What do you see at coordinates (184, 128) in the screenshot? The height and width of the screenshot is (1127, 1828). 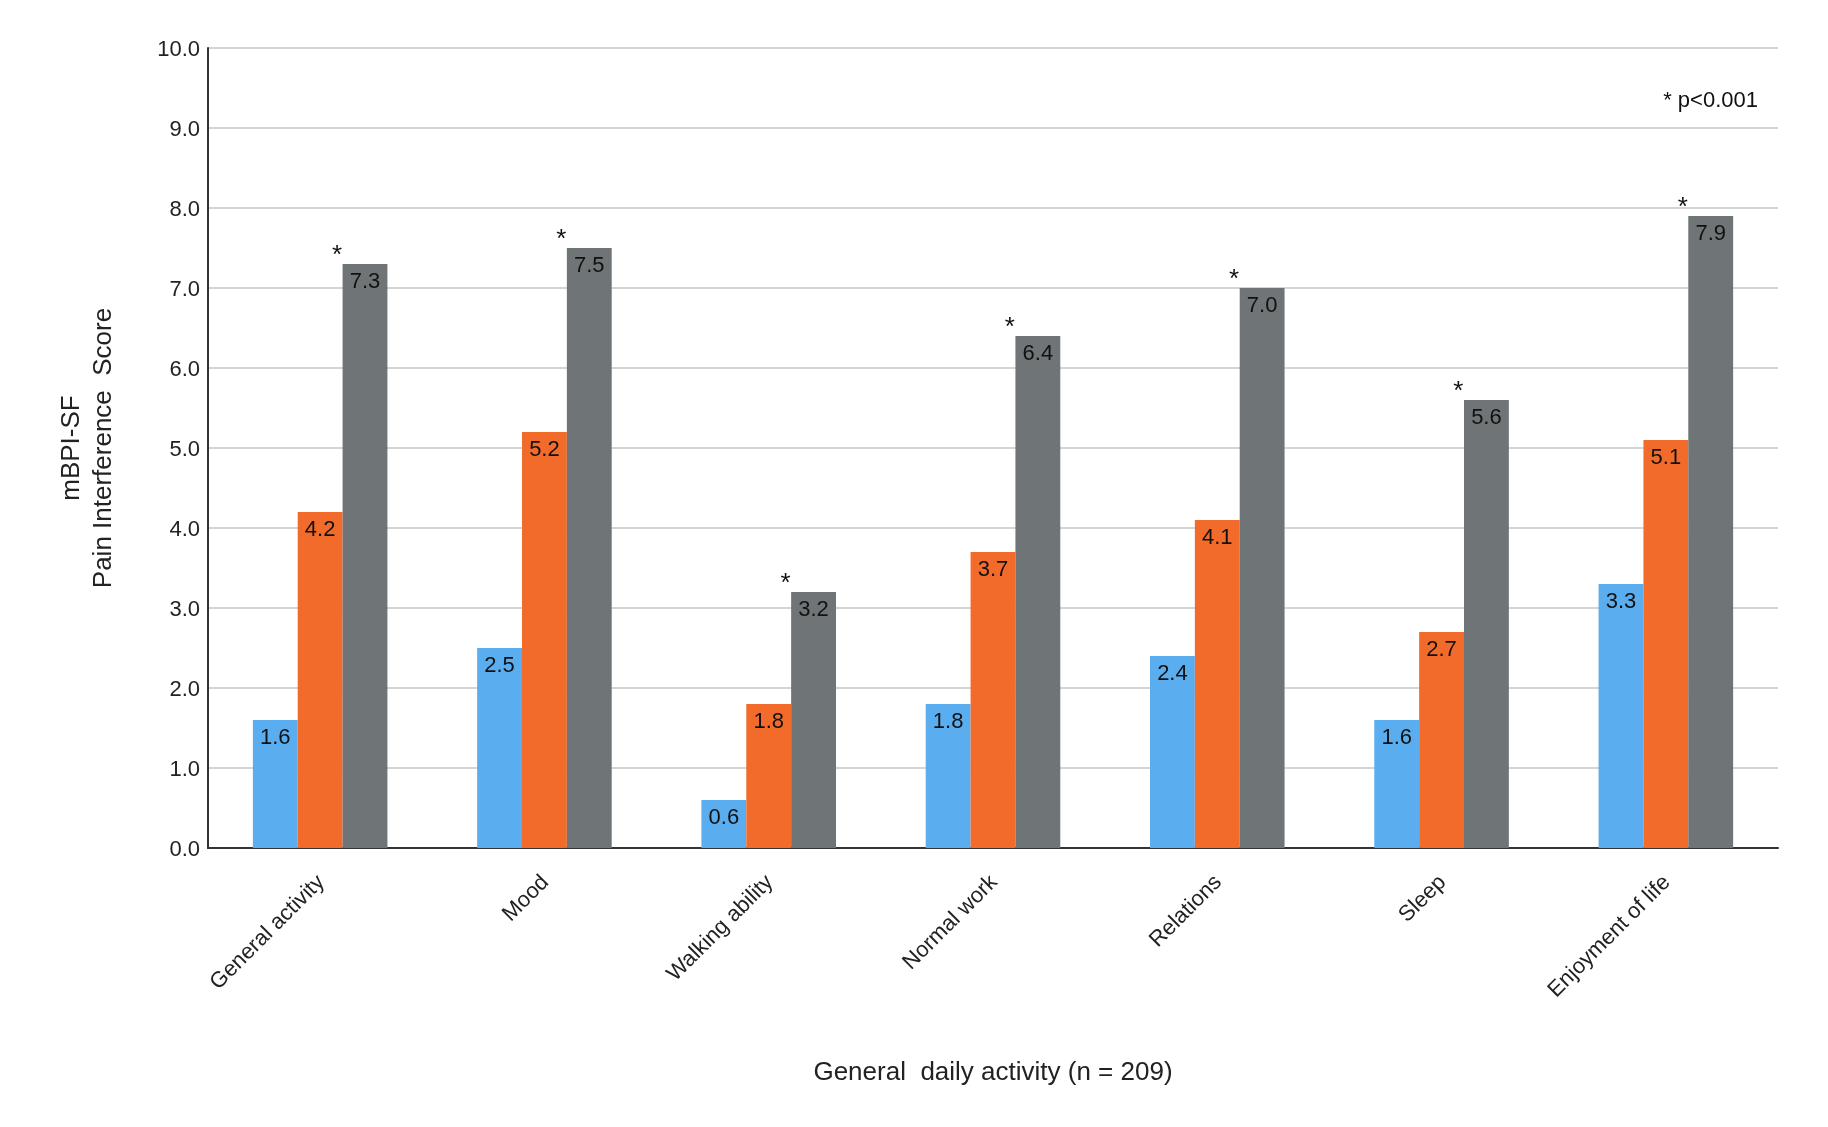 I see `y-tick-label: 9.0` at bounding box center [184, 128].